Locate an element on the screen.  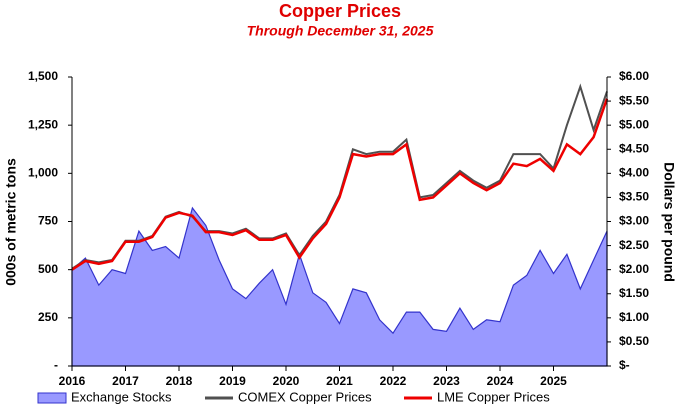
chart-subtitle: Through December 31, 2025 is located at coordinates (340, 31).